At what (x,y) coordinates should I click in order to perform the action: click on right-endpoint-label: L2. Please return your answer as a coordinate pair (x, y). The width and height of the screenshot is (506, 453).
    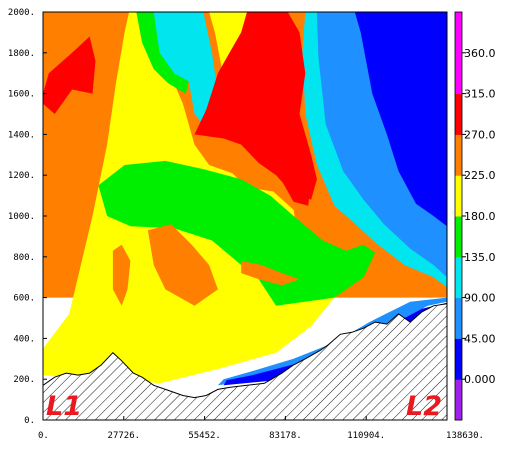
    Looking at the image, I should click on (424, 406).